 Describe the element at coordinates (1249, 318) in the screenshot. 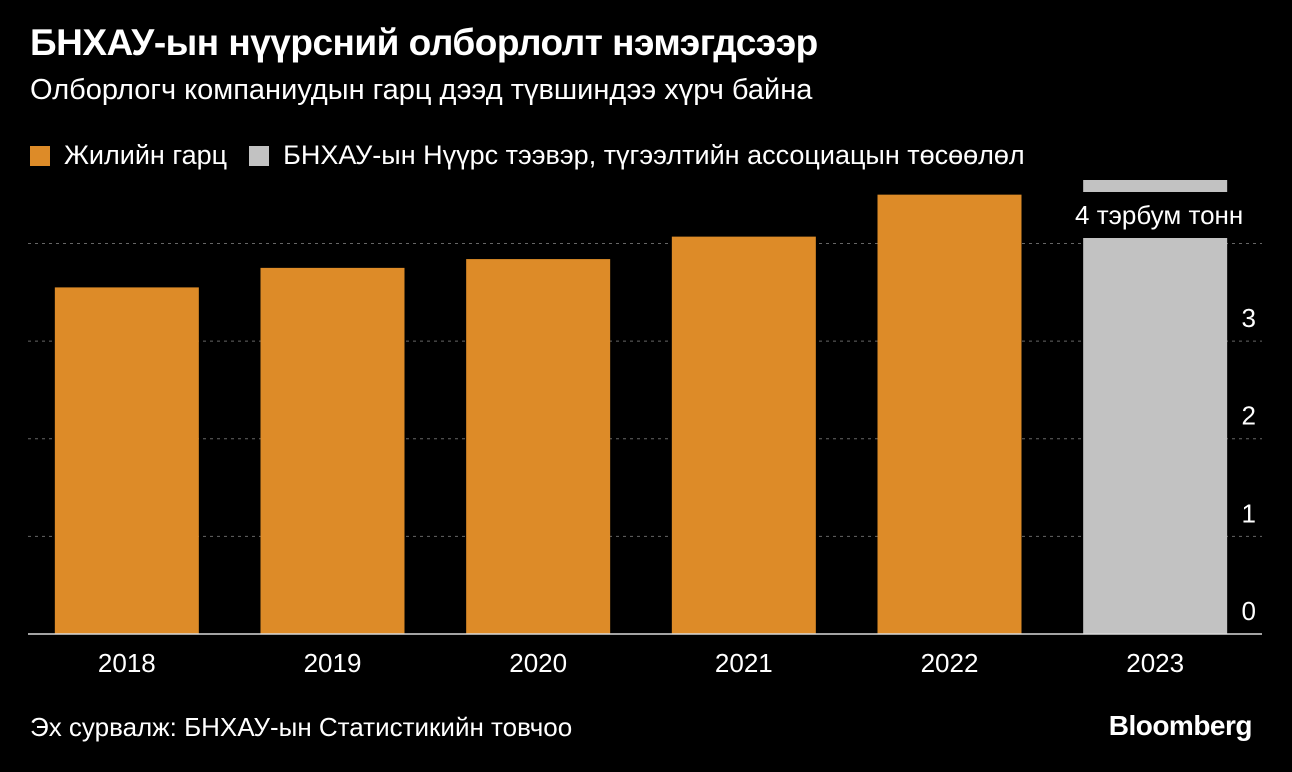

I see `y-tick-label: 3` at that location.